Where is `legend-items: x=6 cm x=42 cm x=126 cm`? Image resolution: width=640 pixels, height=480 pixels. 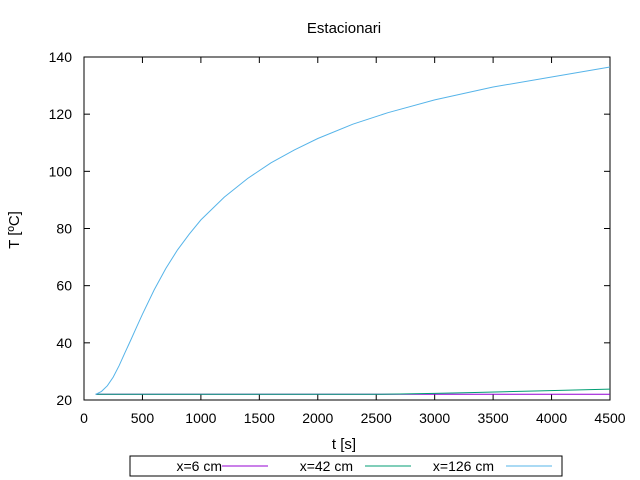
legend-items: x=6 cm x=42 cm x=126 cm is located at coordinates (364, 466).